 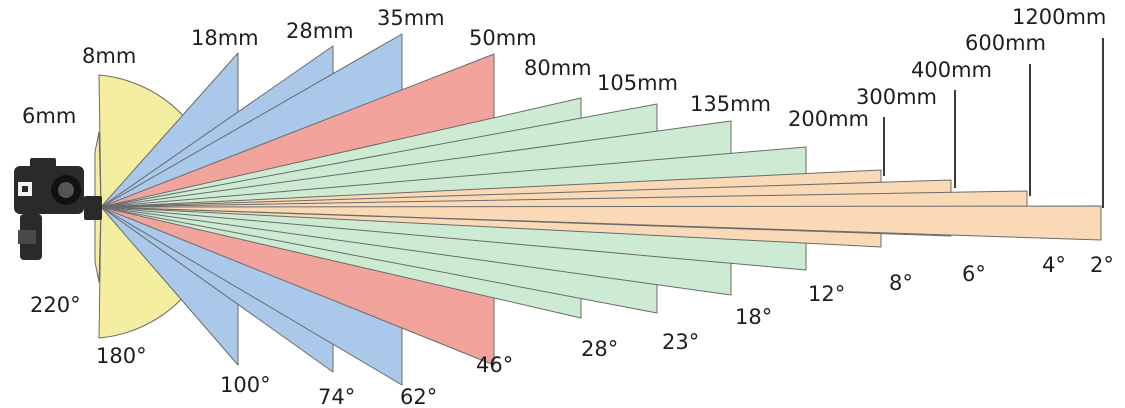 I want to click on angle-label-6°: 6°, so click(x=974, y=274).